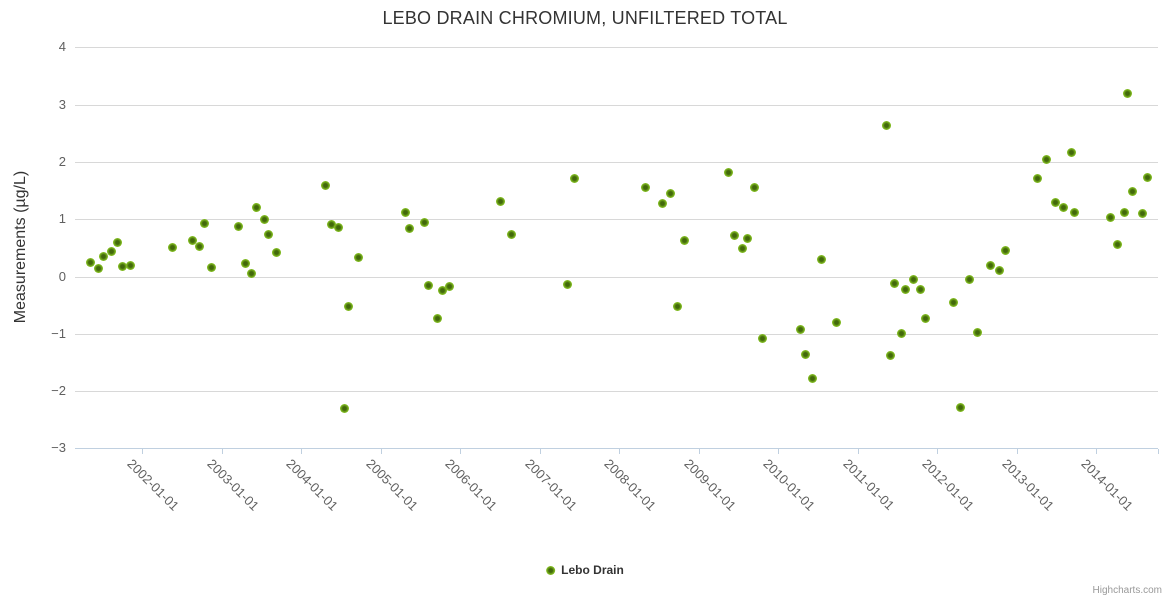 The width and height of the screenshot is (1170, 600). I want to click on x-axis-tick-label: 2012-01-01, so click(948, 485).